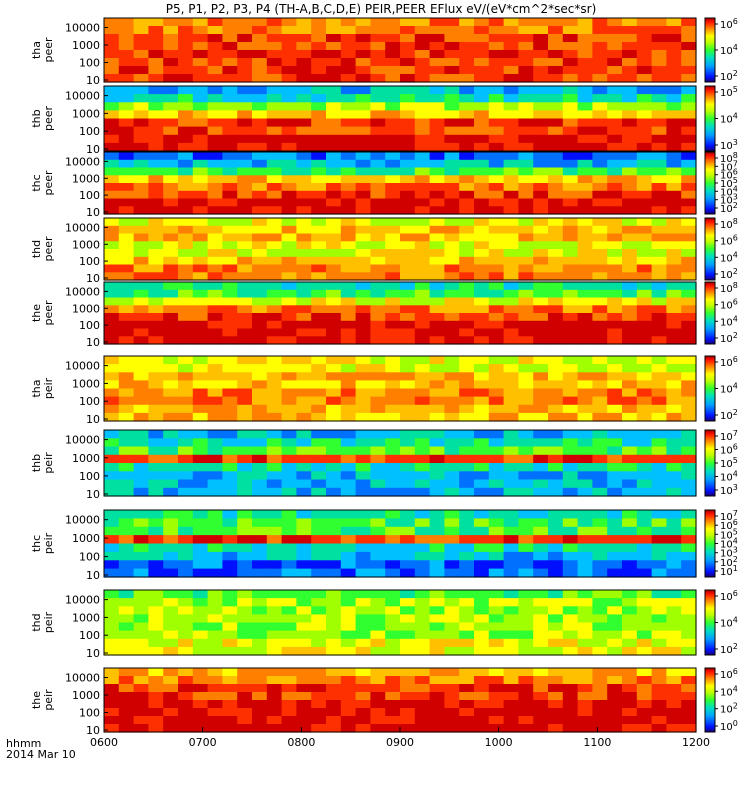  What do you see at coordinates (41, 754) in the screenshot?
I see `footer-date: 2014 Mar 10` at bounding box center [41, 754].